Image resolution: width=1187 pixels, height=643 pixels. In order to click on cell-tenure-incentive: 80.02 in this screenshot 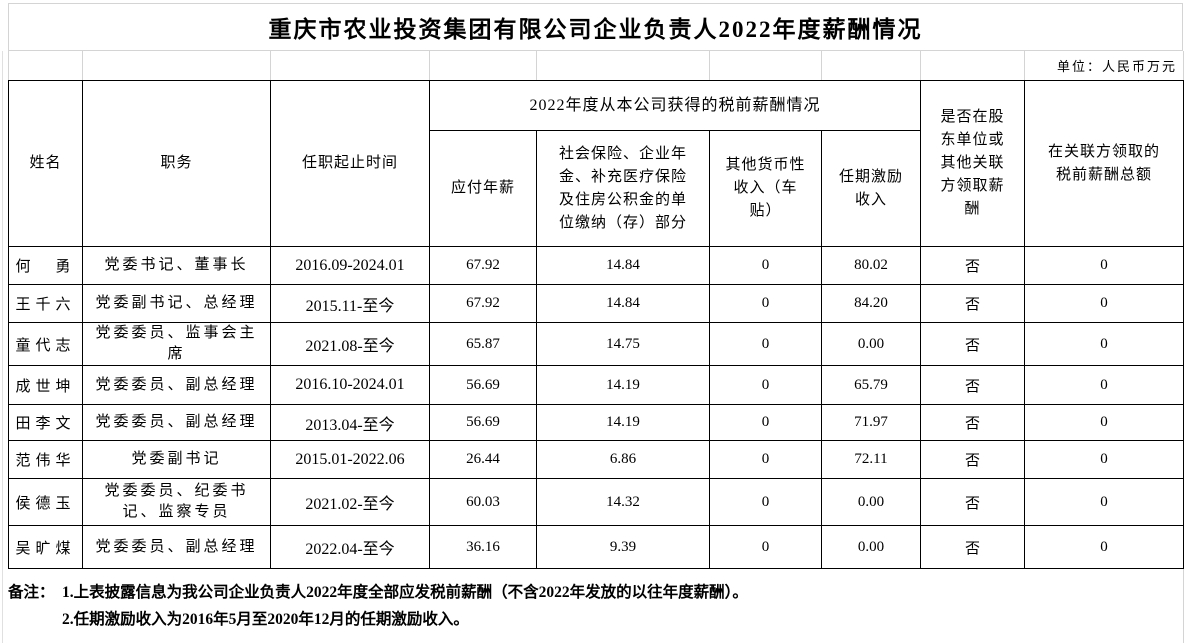, I will do `click(871, 265)`.